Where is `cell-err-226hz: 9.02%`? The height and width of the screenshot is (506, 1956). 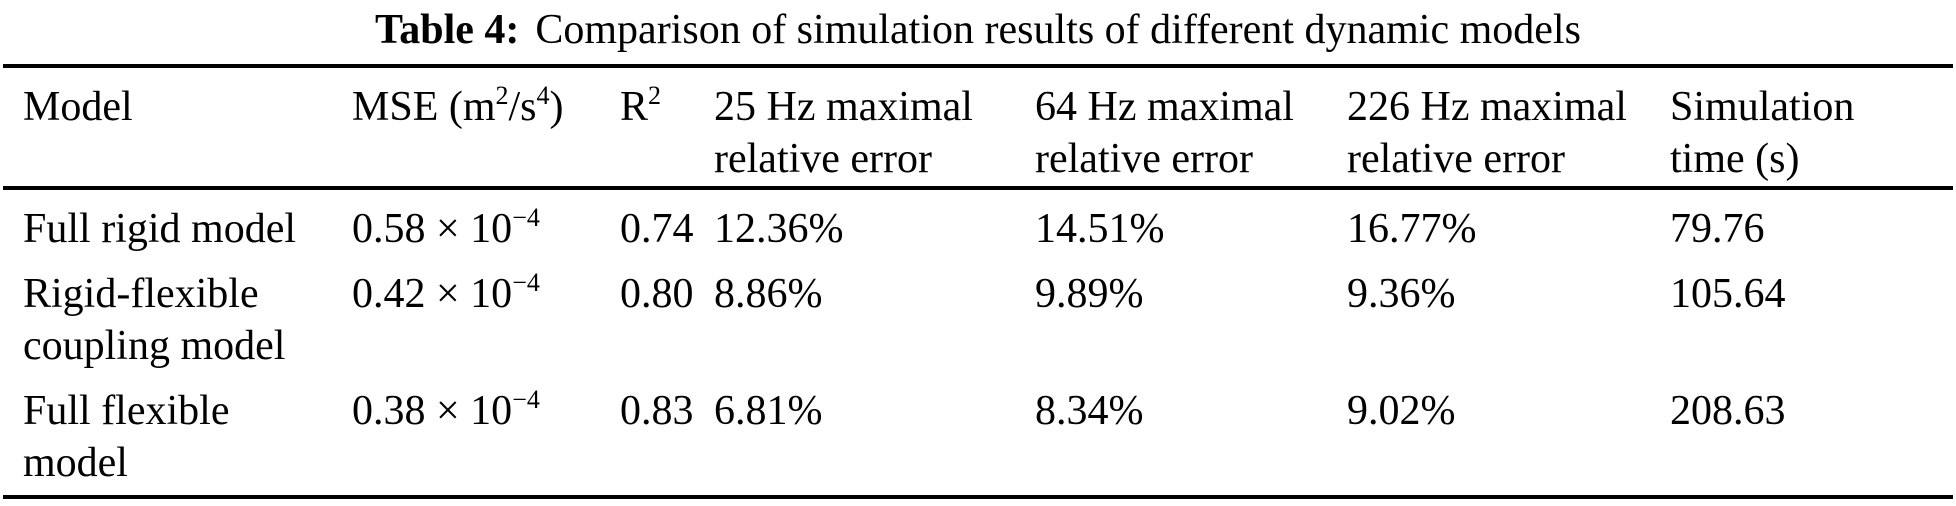 cell-err-226hz: 9.02% is located at coordinates (1401, 411).